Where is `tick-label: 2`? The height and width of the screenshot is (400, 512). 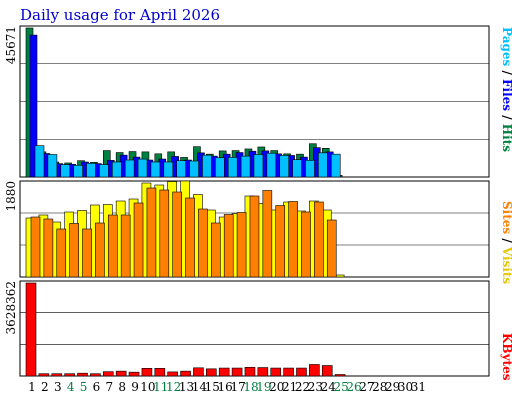 tick-label: 2 is located at coordinates (45, 387).